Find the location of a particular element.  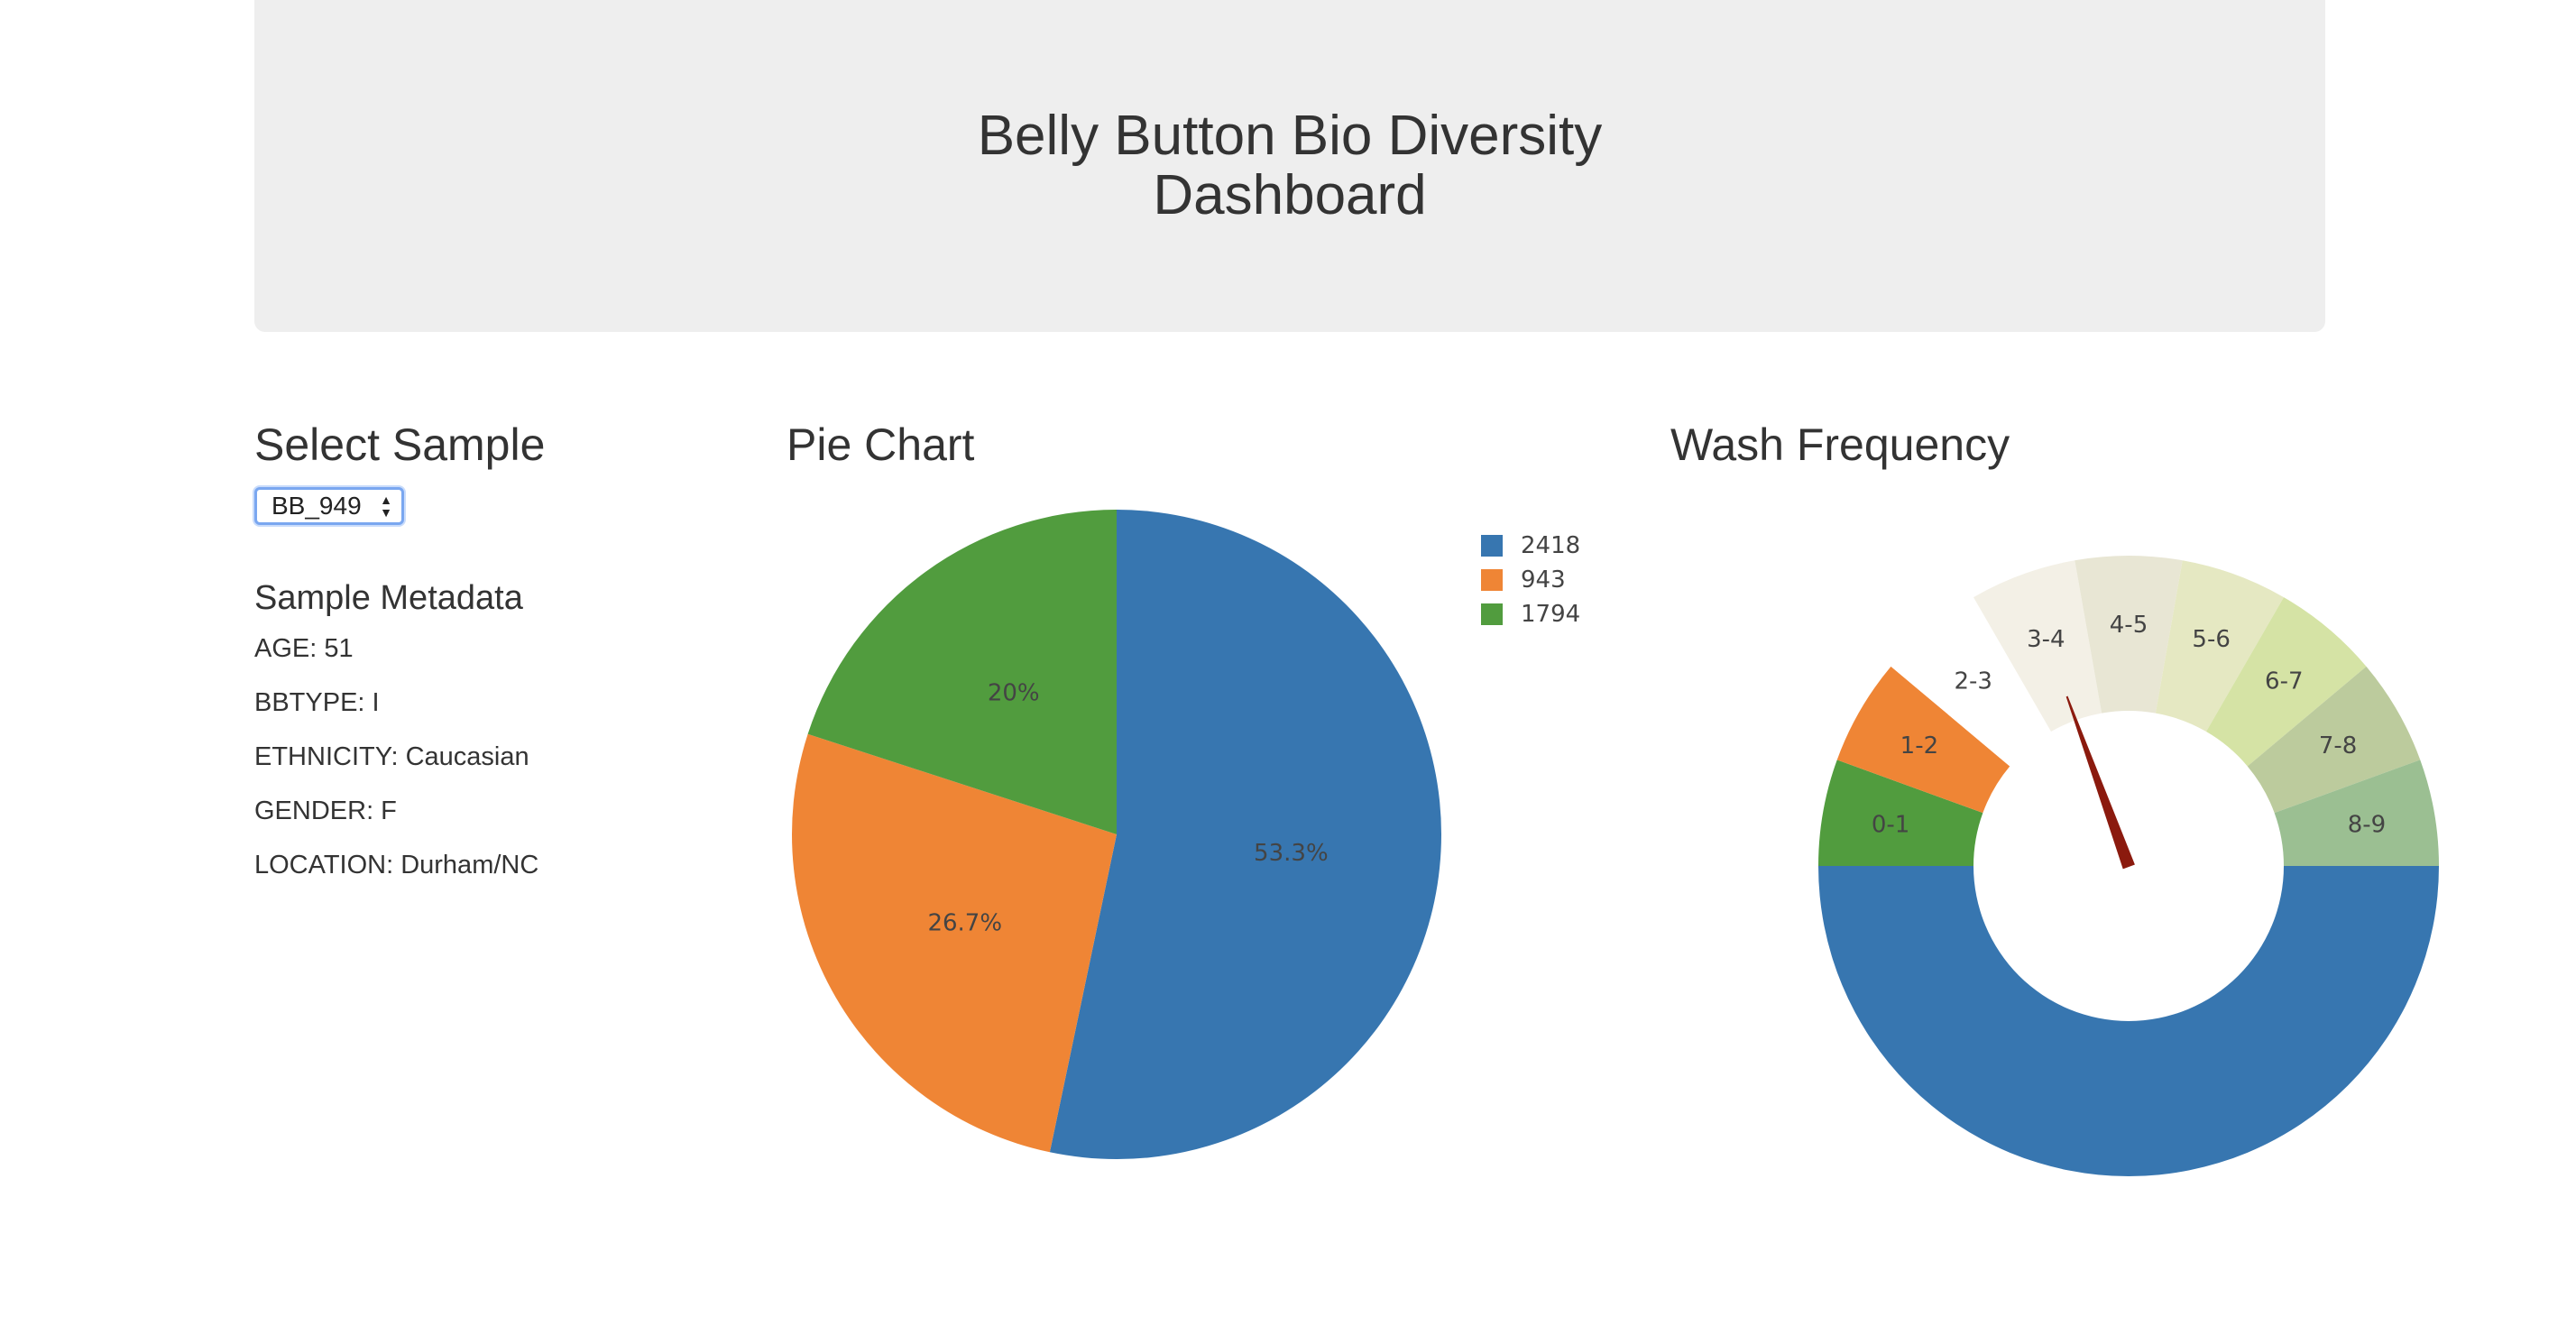

sample-select-value: BB_949 is located at coordinates (316, 506).